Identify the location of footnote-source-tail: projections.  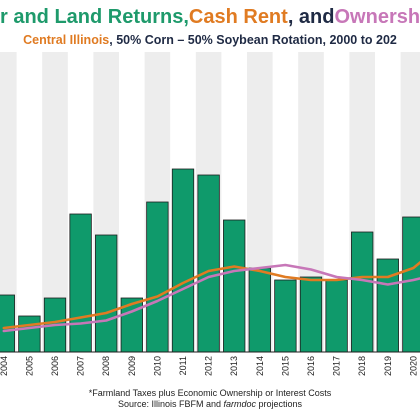
(279, 404).